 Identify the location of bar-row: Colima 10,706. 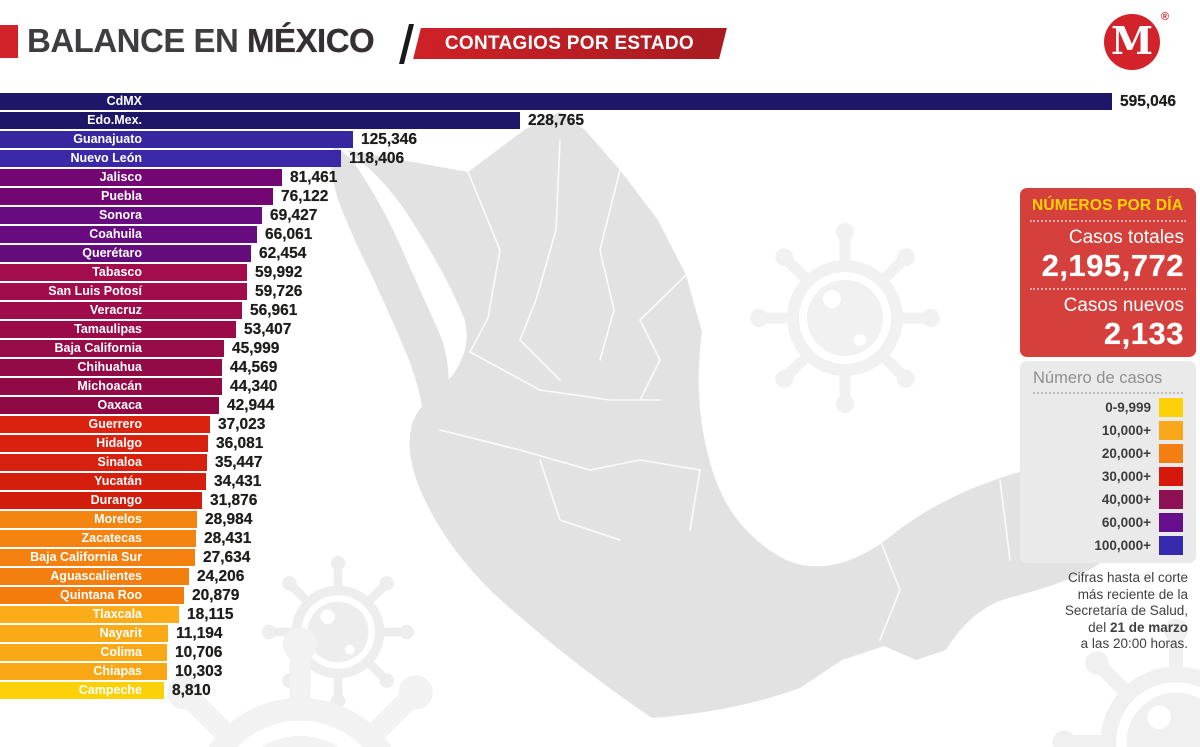
(600, 653).